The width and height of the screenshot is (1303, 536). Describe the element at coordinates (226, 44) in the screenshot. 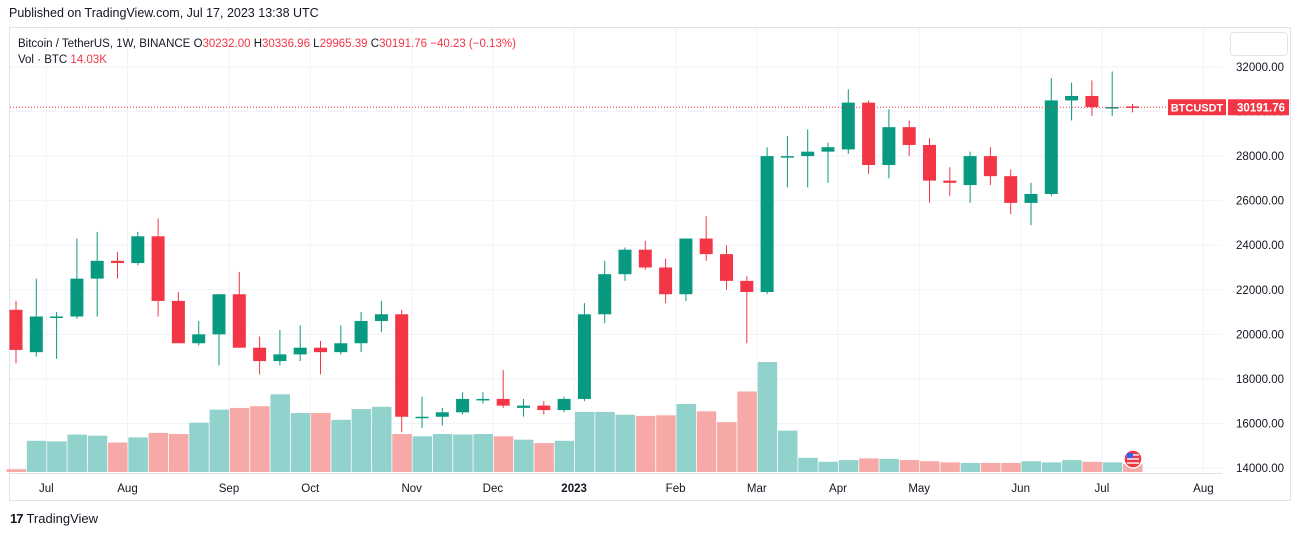

I see `open-value: 30232.00` at that location.